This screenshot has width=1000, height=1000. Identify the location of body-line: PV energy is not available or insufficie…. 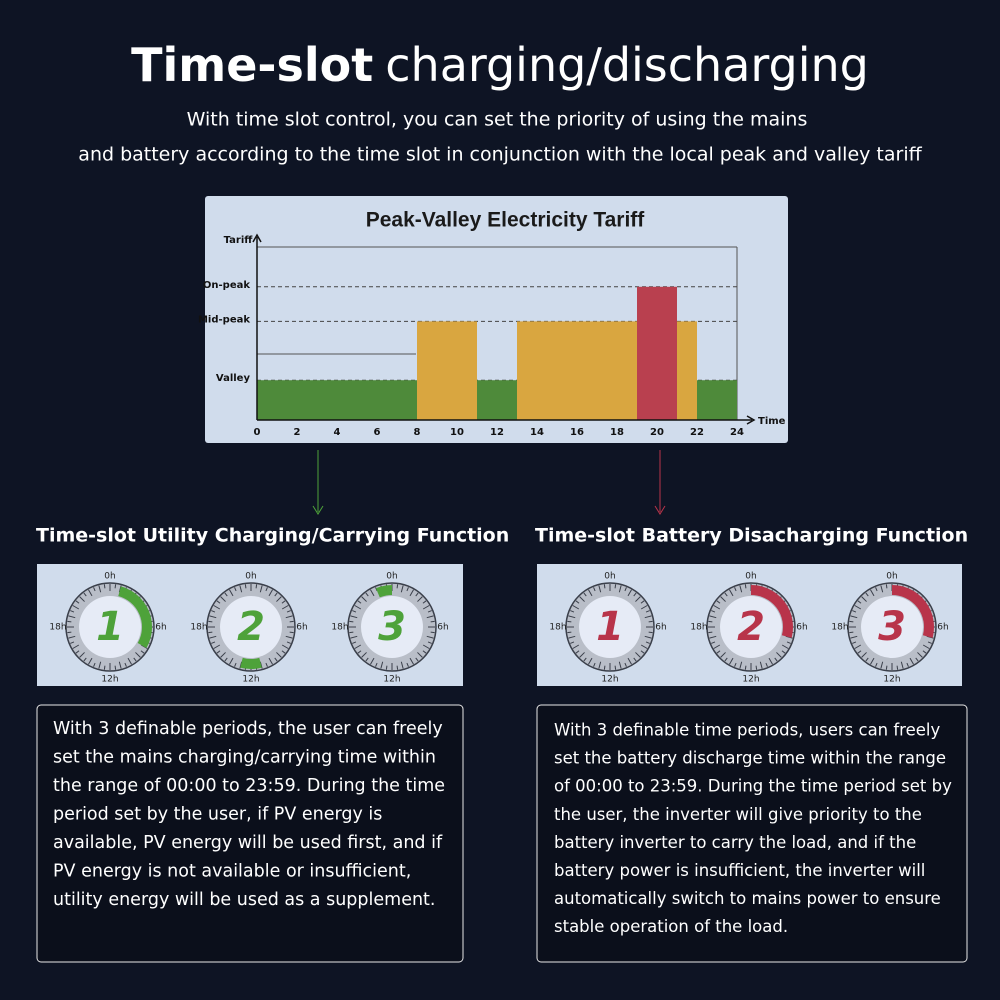
(232, 872).